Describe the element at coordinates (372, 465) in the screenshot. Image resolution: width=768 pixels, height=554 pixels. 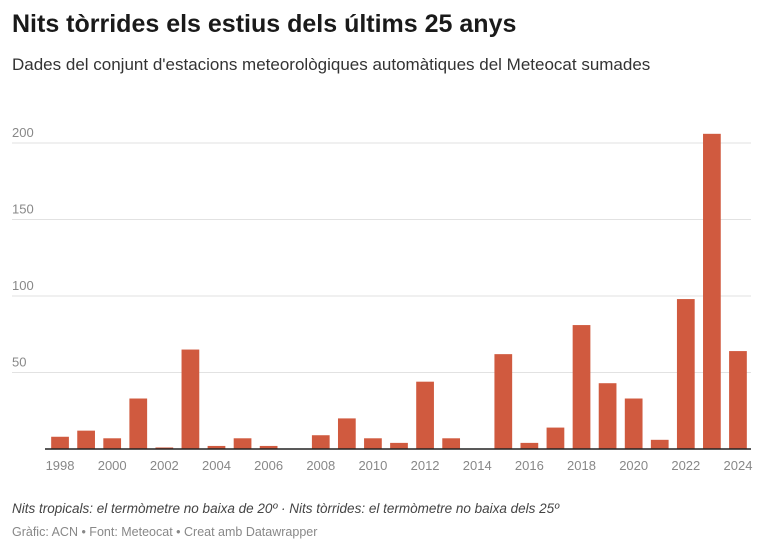
I see `x-tick-label: 2010` at that location.